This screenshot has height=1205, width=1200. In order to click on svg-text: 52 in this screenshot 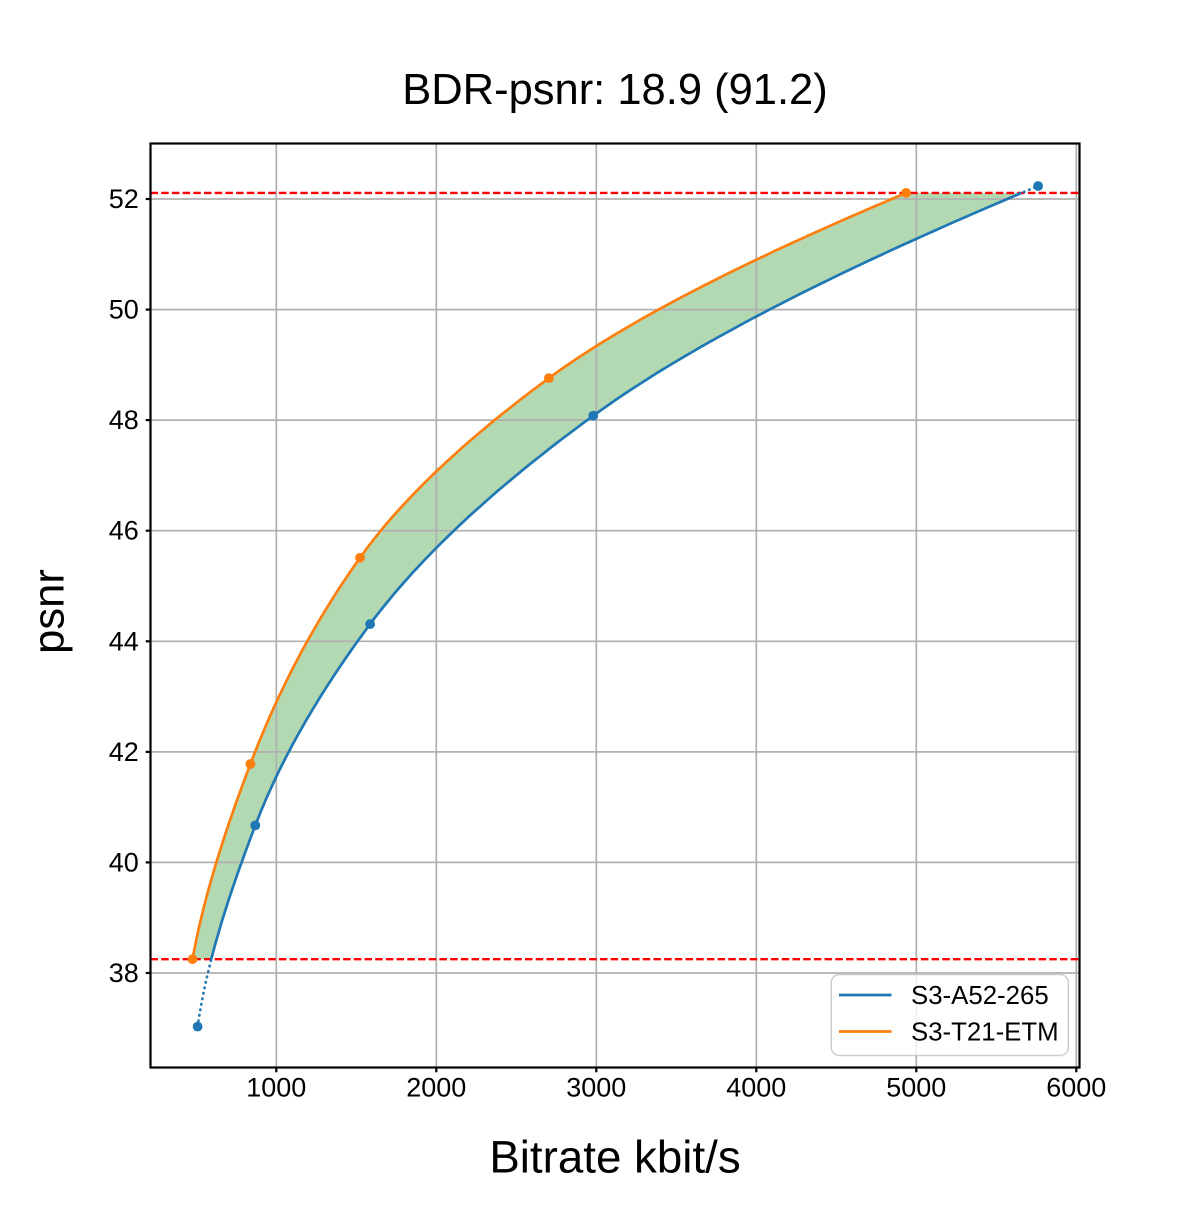, I will do `click(124, 199)`.